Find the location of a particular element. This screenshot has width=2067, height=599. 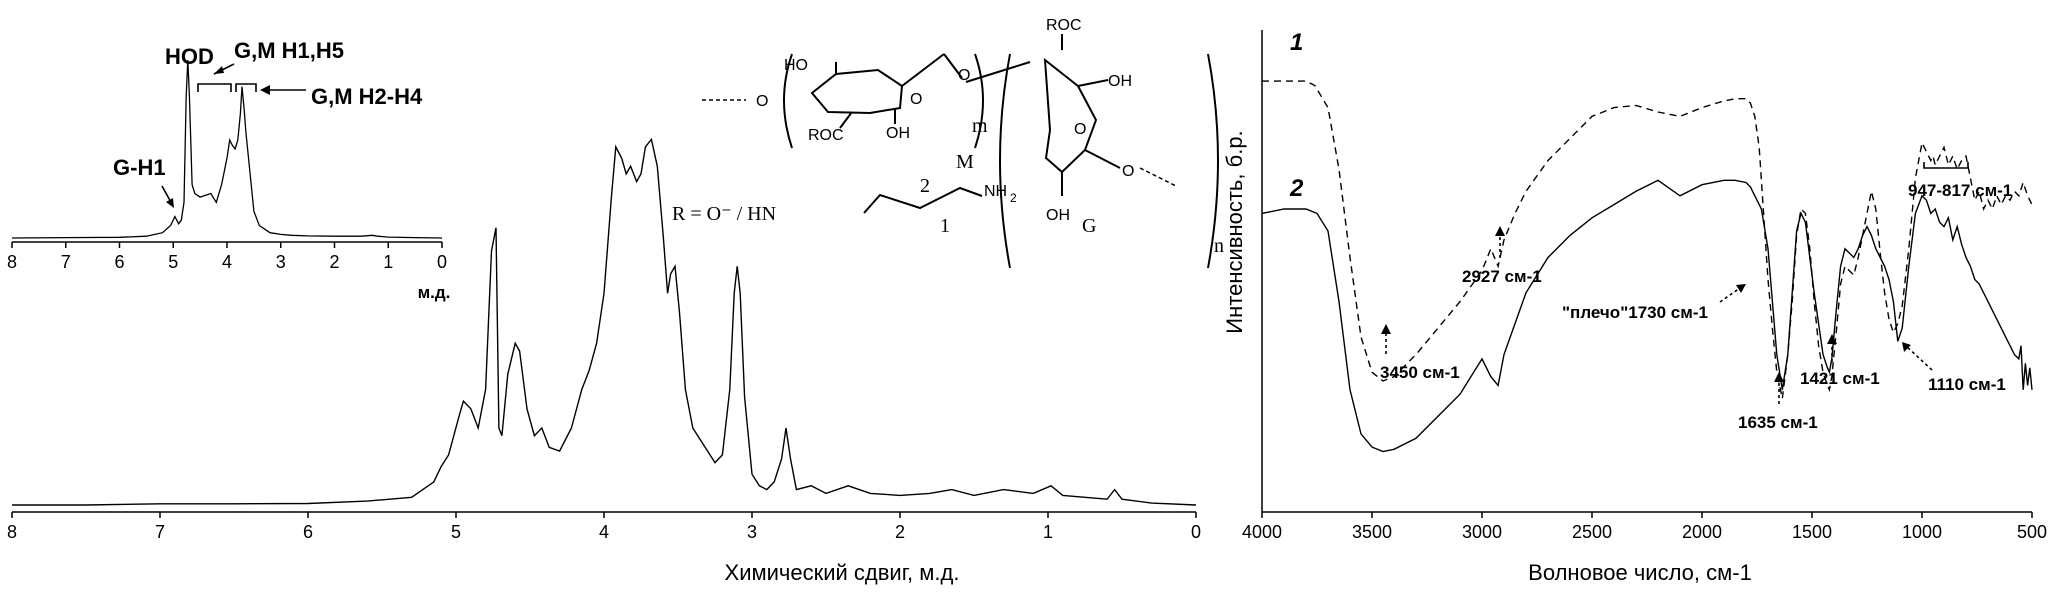

structure-roc-1: ROC is located at coordinates (826, 135).